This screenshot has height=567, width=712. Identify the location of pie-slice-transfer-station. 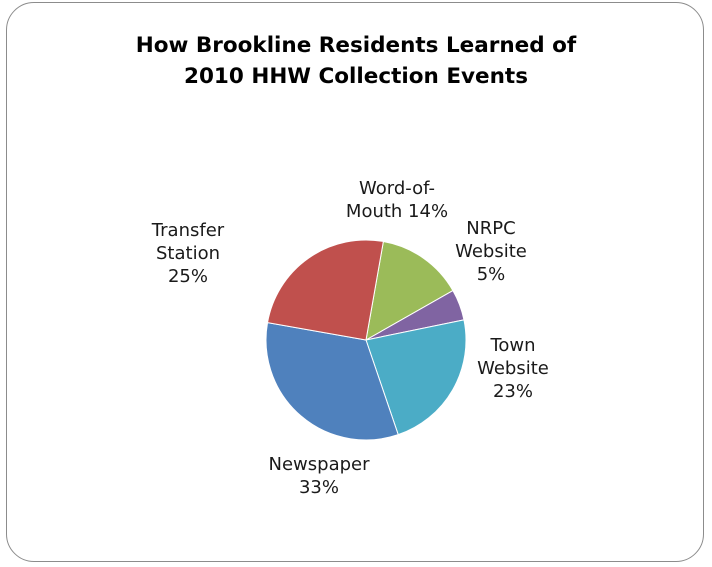
(325, 290).